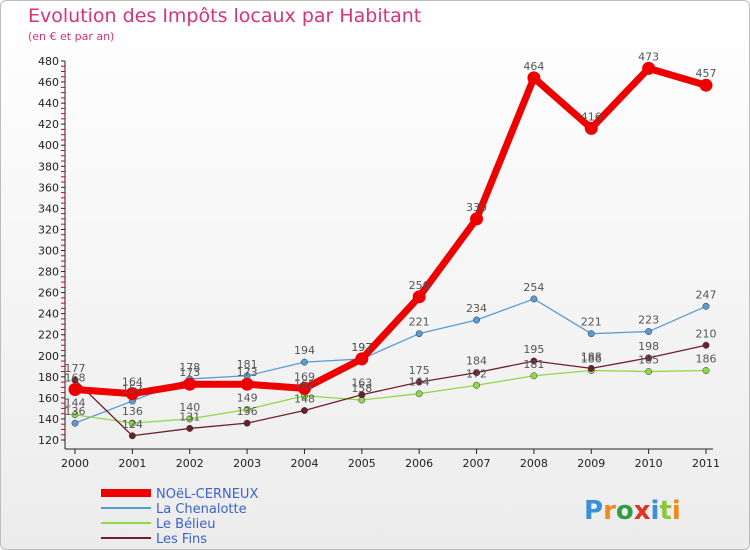 The width and height of the screenshot is (750, 550). I want to click on data-label: 178, so click(189, 367).